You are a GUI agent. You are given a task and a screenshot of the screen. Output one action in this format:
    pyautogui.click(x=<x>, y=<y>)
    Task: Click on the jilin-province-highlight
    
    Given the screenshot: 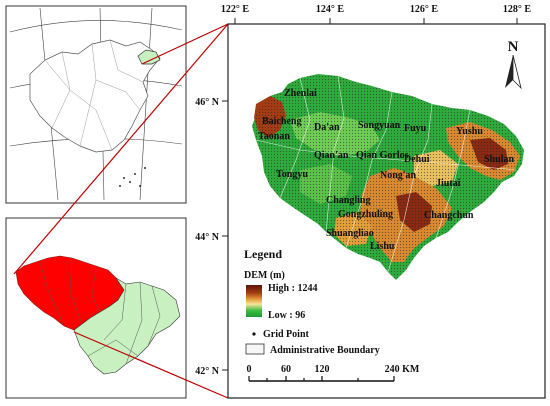 What is the action you would take?
    pyautogui.click(x=149, y=57)
    